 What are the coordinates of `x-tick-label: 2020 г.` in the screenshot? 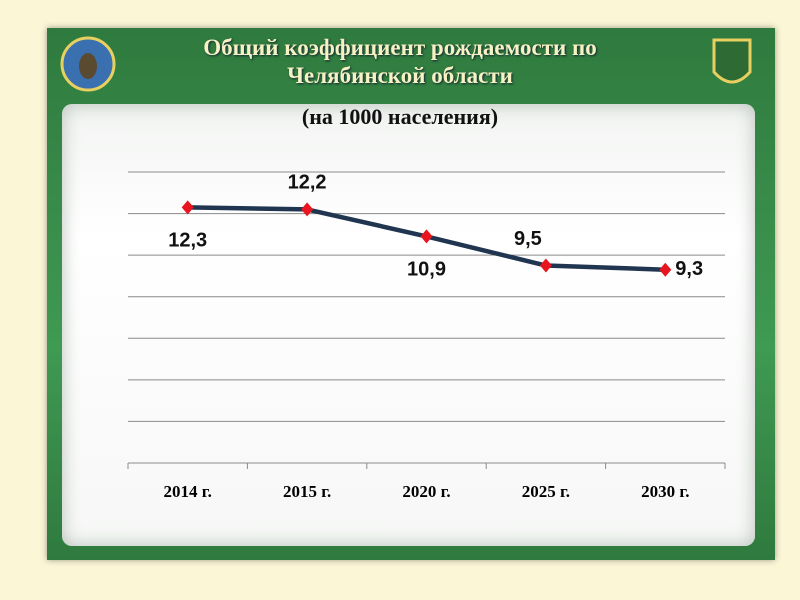 It's located at (426, 491).